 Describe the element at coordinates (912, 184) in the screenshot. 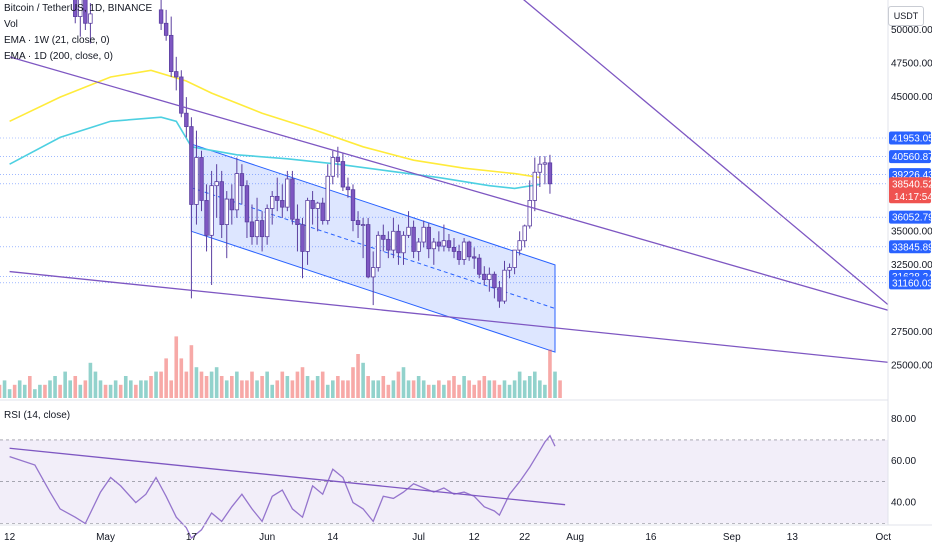

I see `price-tag-label: 38540.52` at that location.